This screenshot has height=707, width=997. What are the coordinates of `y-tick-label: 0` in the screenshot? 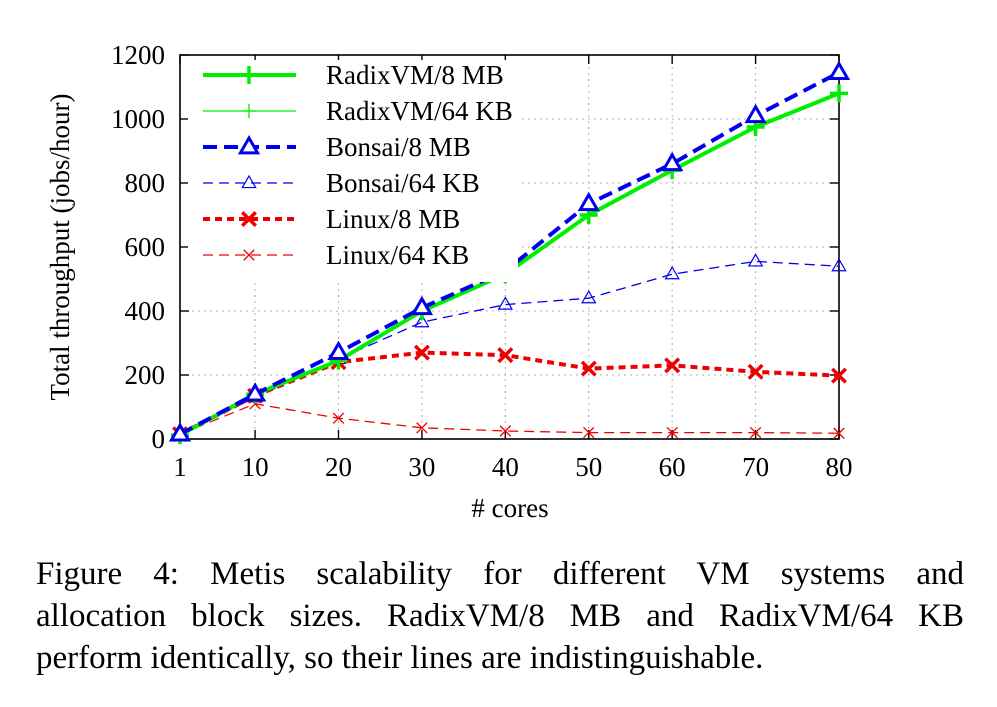 It's located at (159, 439).